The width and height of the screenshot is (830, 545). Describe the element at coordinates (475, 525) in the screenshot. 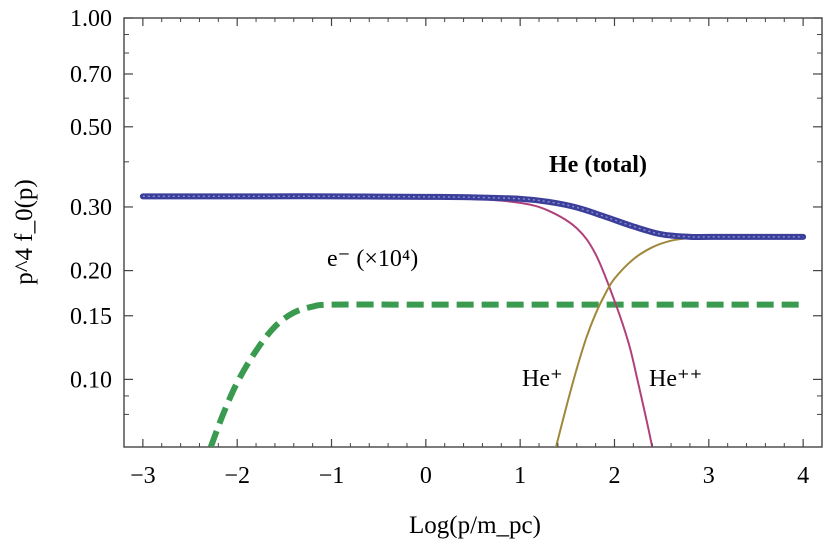

I see `x-axis-label: Log(p/m_pc)` at that location.